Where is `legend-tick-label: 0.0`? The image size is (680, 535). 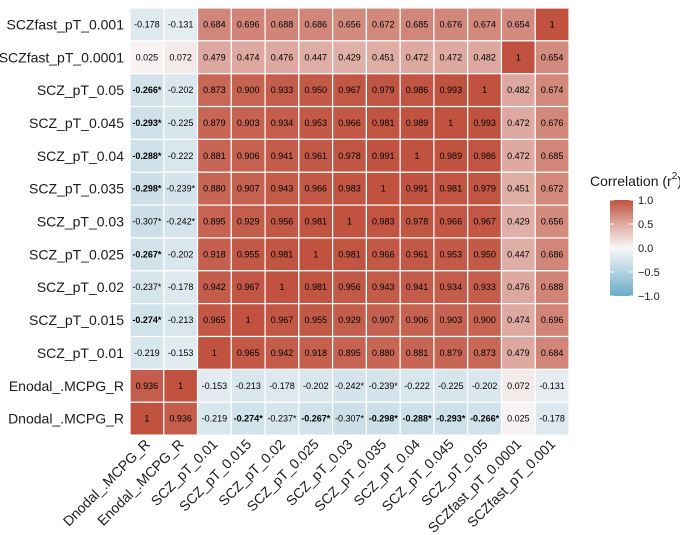
legend-tick-label: 0.0 is located at coordinates (645, 249).